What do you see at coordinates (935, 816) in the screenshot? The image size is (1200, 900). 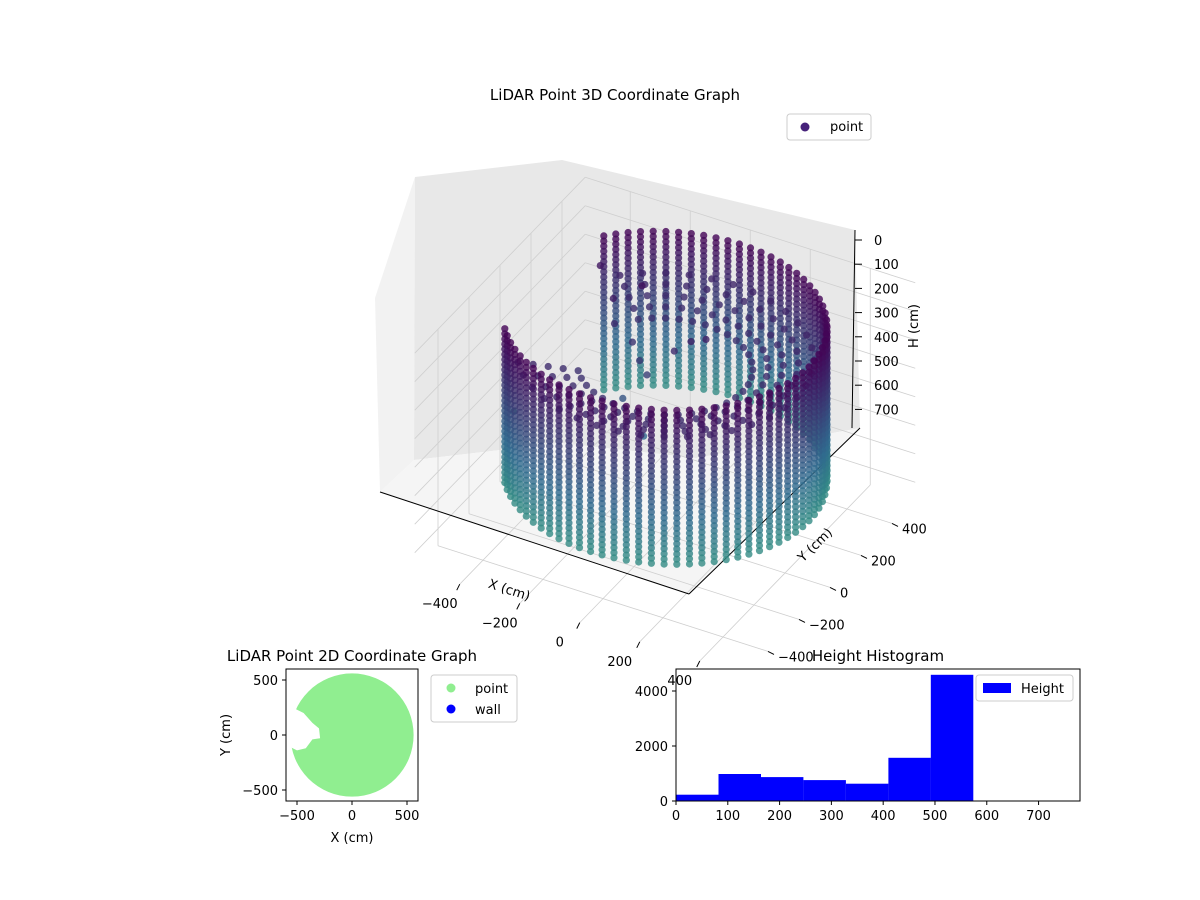 I see `x-tick-label-histogram: 500` at bounding box center [935, 816].